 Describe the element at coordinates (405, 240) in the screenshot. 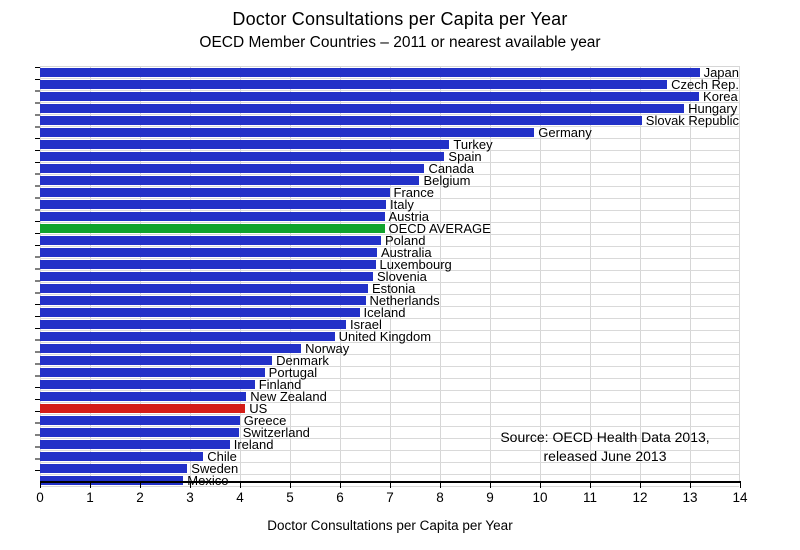

I see `bar-label: Poland` at that location.